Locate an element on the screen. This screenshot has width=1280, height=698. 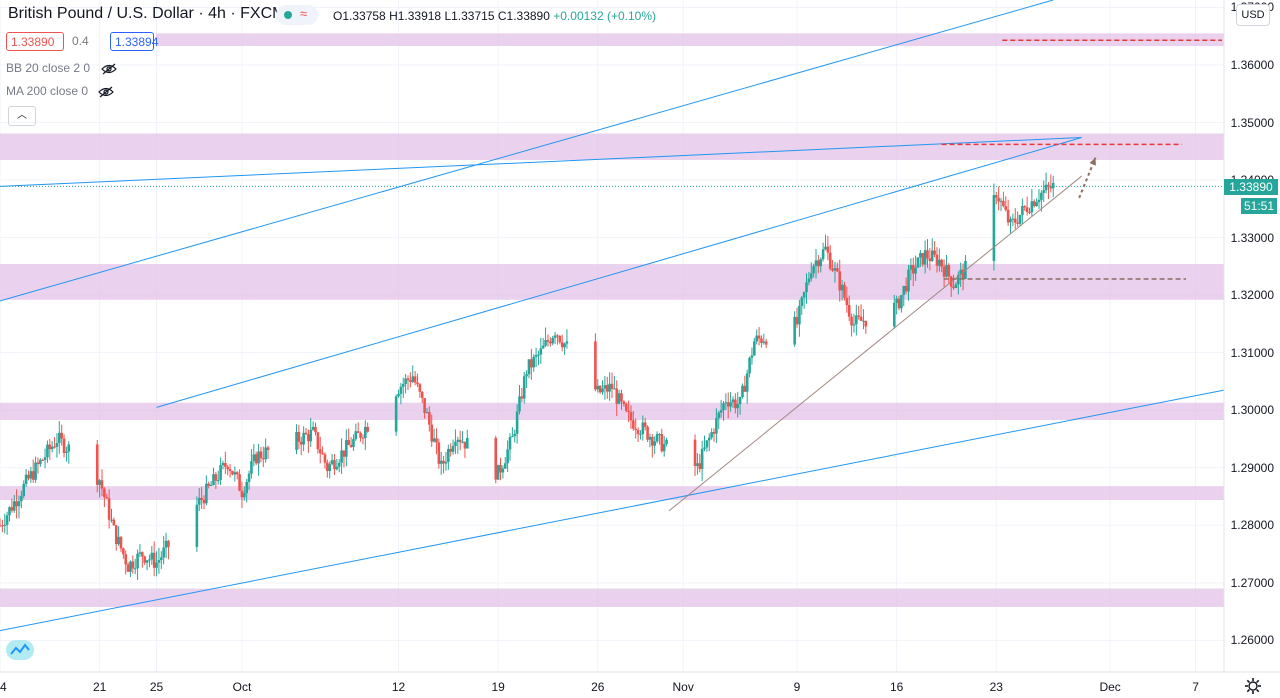
indicator-ma-label: MA 200 close 0 is located at coordinates (47, 91).